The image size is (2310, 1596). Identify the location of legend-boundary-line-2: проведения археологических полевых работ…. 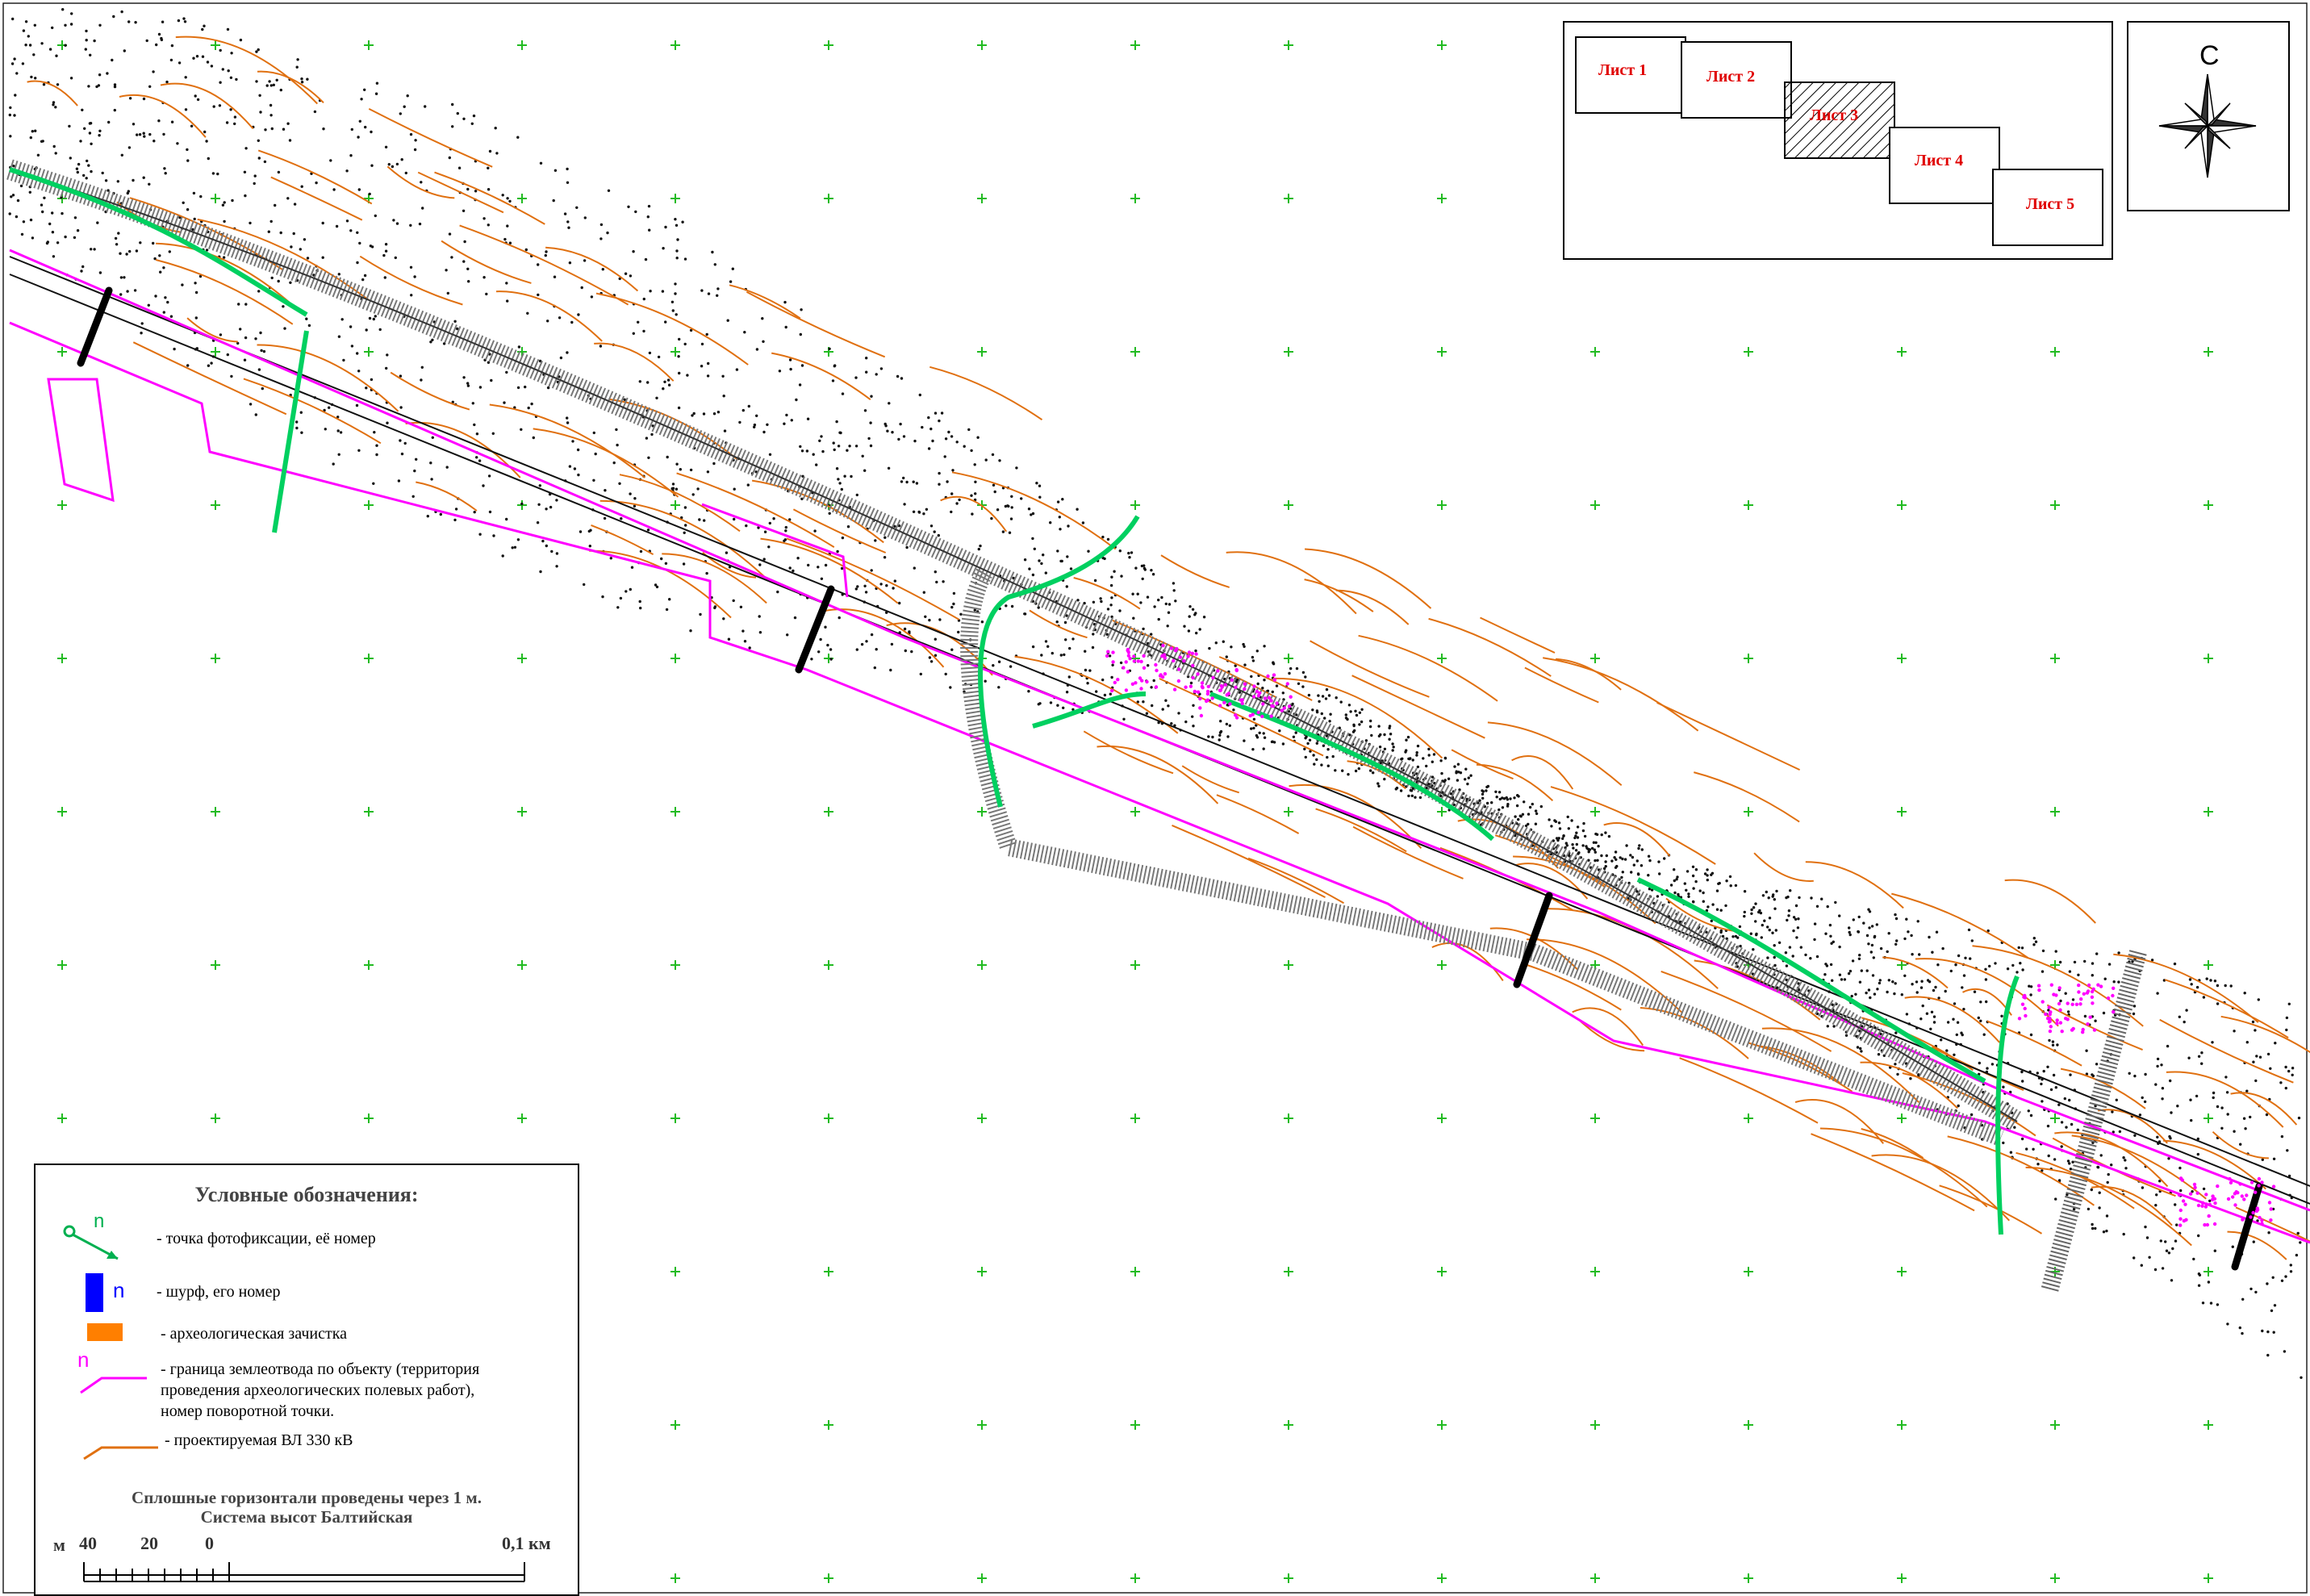
(318, 1390).